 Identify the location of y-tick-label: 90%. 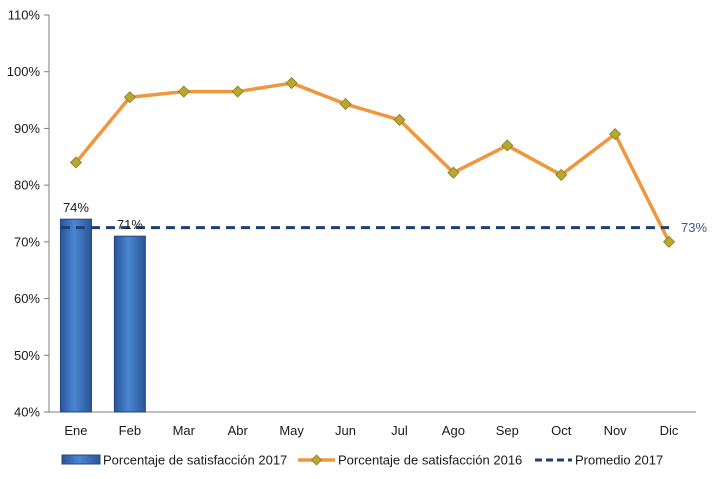
(27, 128).